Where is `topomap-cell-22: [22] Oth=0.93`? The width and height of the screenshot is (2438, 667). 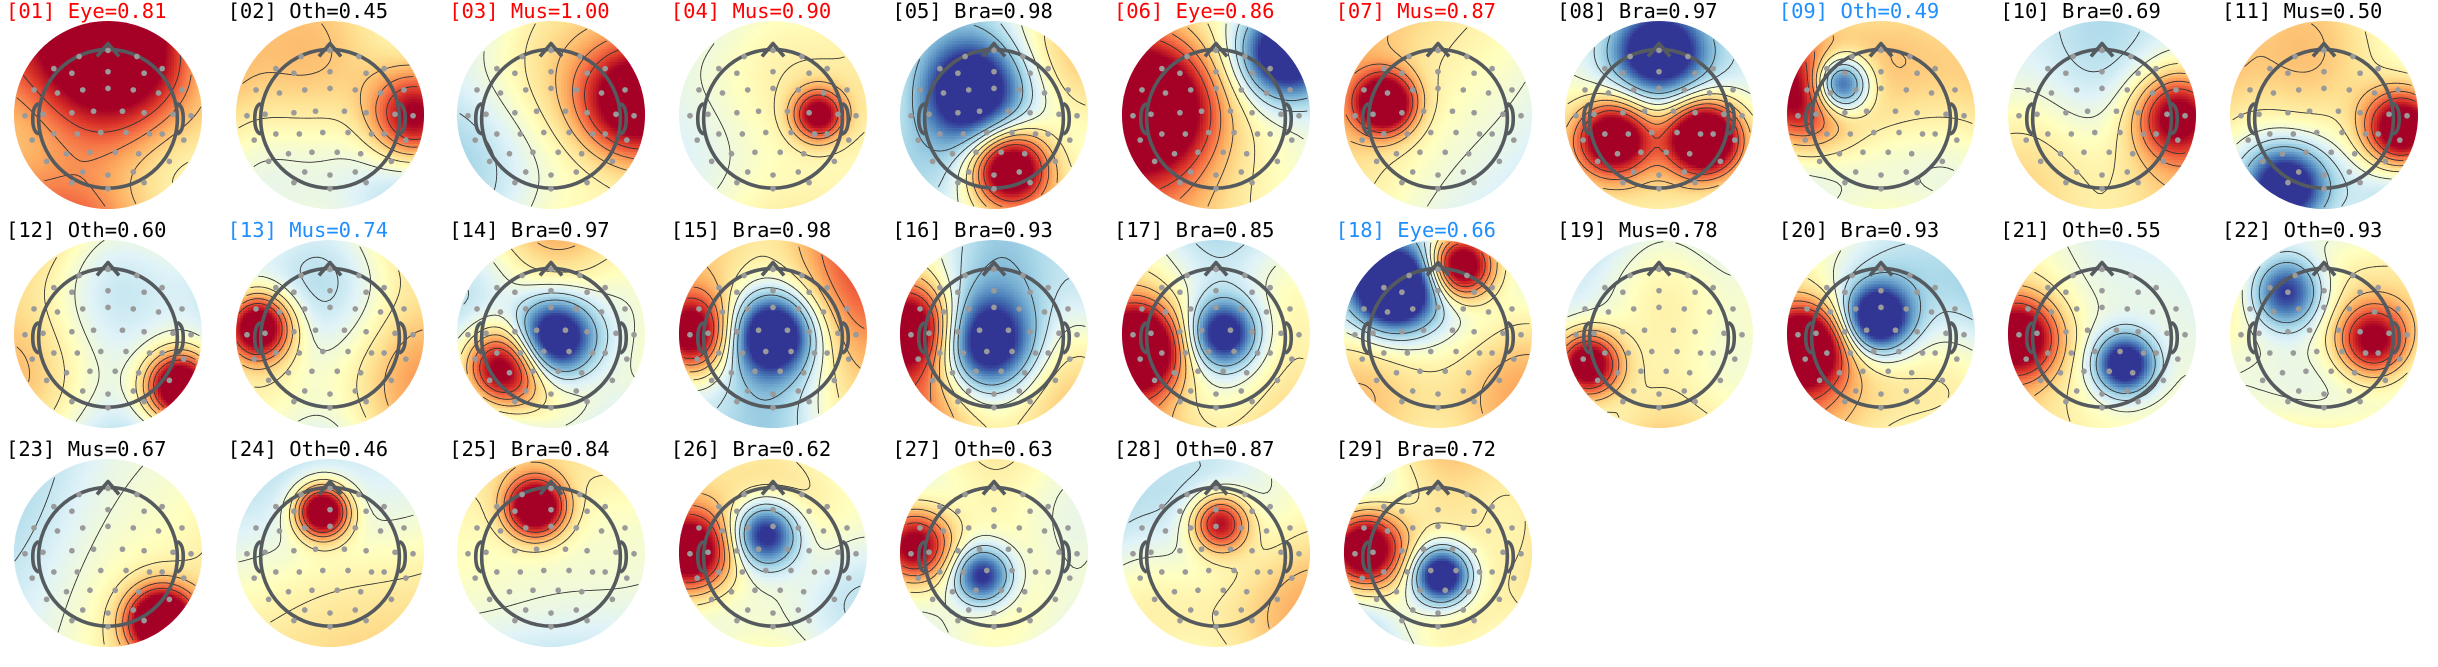 topomap-cell-22: [22] Oth=0.93 is located at coordinates (2327, 328).